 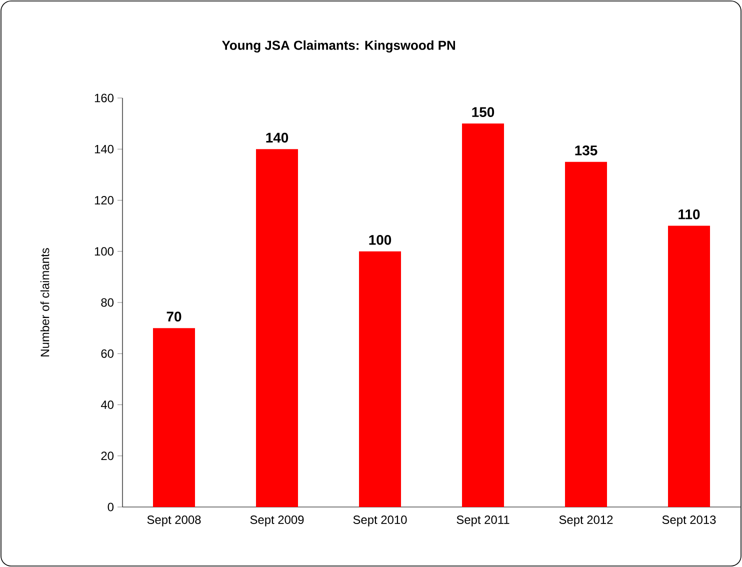 I want to click on y-tick-label: 0, so click(x=111, y=507).